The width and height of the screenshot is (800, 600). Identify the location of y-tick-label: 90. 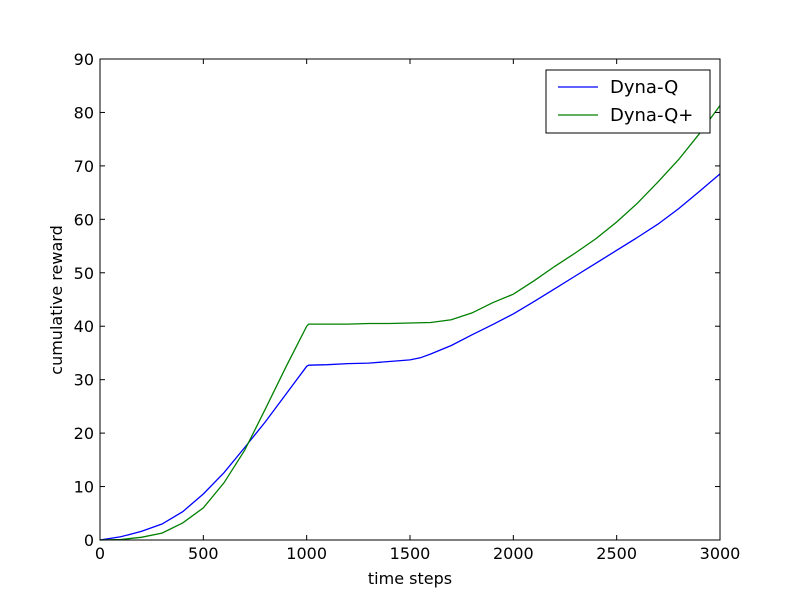
(84, 59).